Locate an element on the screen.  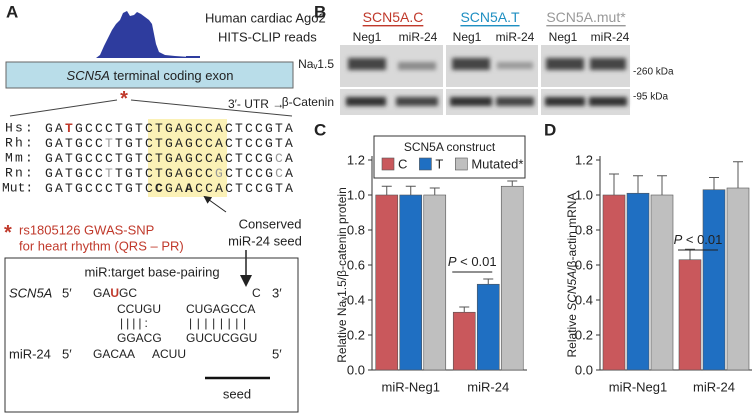
legend-label: C is located at coordinates (402, 164).